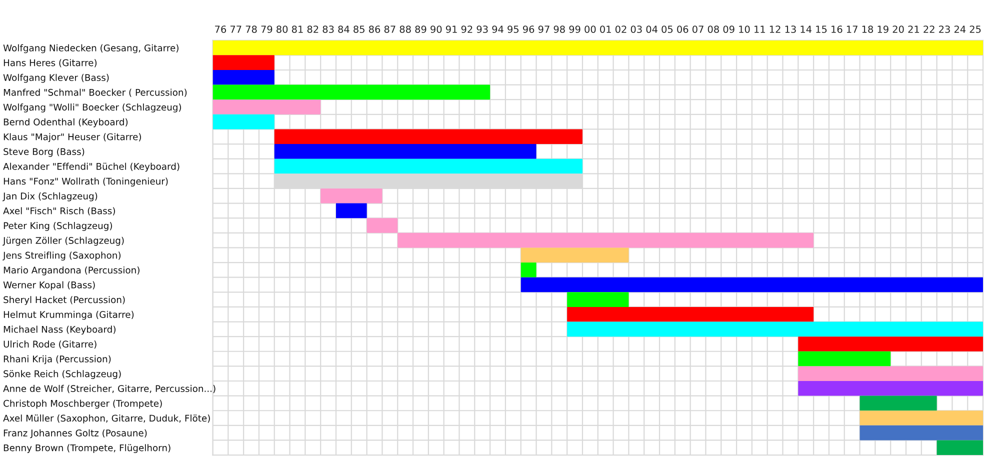 The image size is (985, 475). Describe the element at coordinates (72, 137) in the screenshot. I see `y-tick-label: Klaus "Major" Heuser (Gitarre)` at that location.